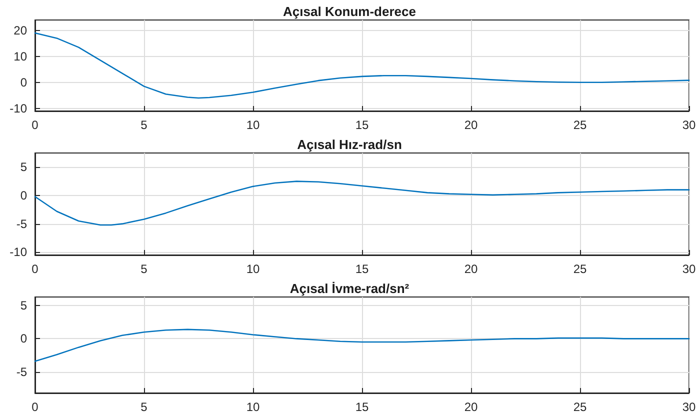 This screenshot has width=699, height=415. What do you see at coordinates (350, 288) in the screenshot?
I see `chart-title: Açısal İvme-rad/sn²` at bounding box center [350, 288].